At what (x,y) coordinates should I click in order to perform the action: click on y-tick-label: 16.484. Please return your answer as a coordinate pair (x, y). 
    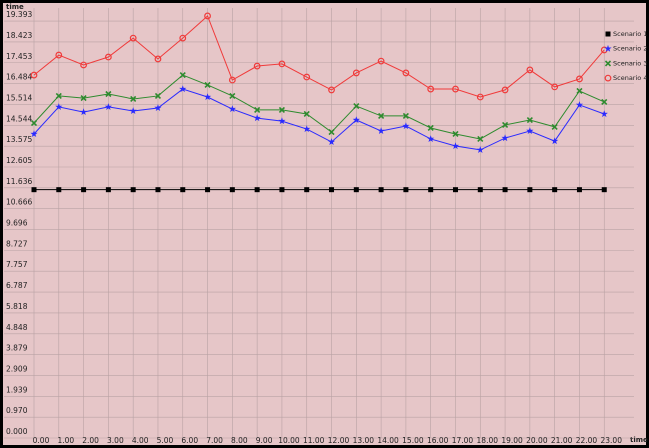
    Looking at the image, I should click on (19, 77).